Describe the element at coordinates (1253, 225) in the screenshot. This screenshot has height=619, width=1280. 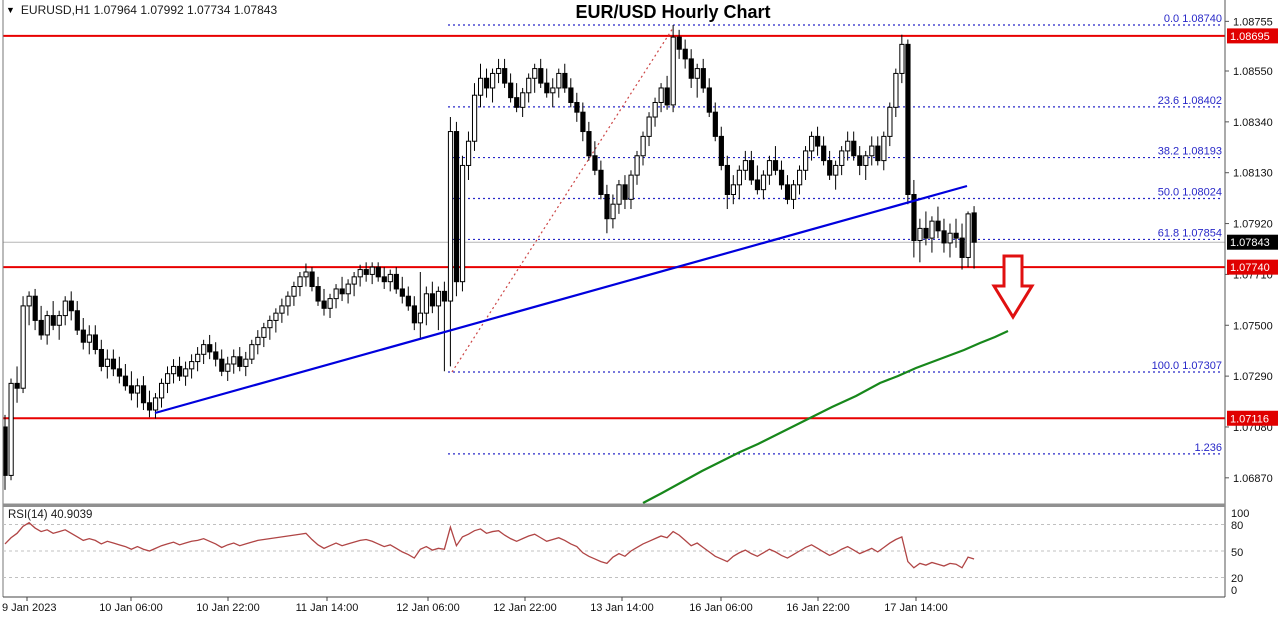
I see `price-tick-label: 1.07920` at that location.